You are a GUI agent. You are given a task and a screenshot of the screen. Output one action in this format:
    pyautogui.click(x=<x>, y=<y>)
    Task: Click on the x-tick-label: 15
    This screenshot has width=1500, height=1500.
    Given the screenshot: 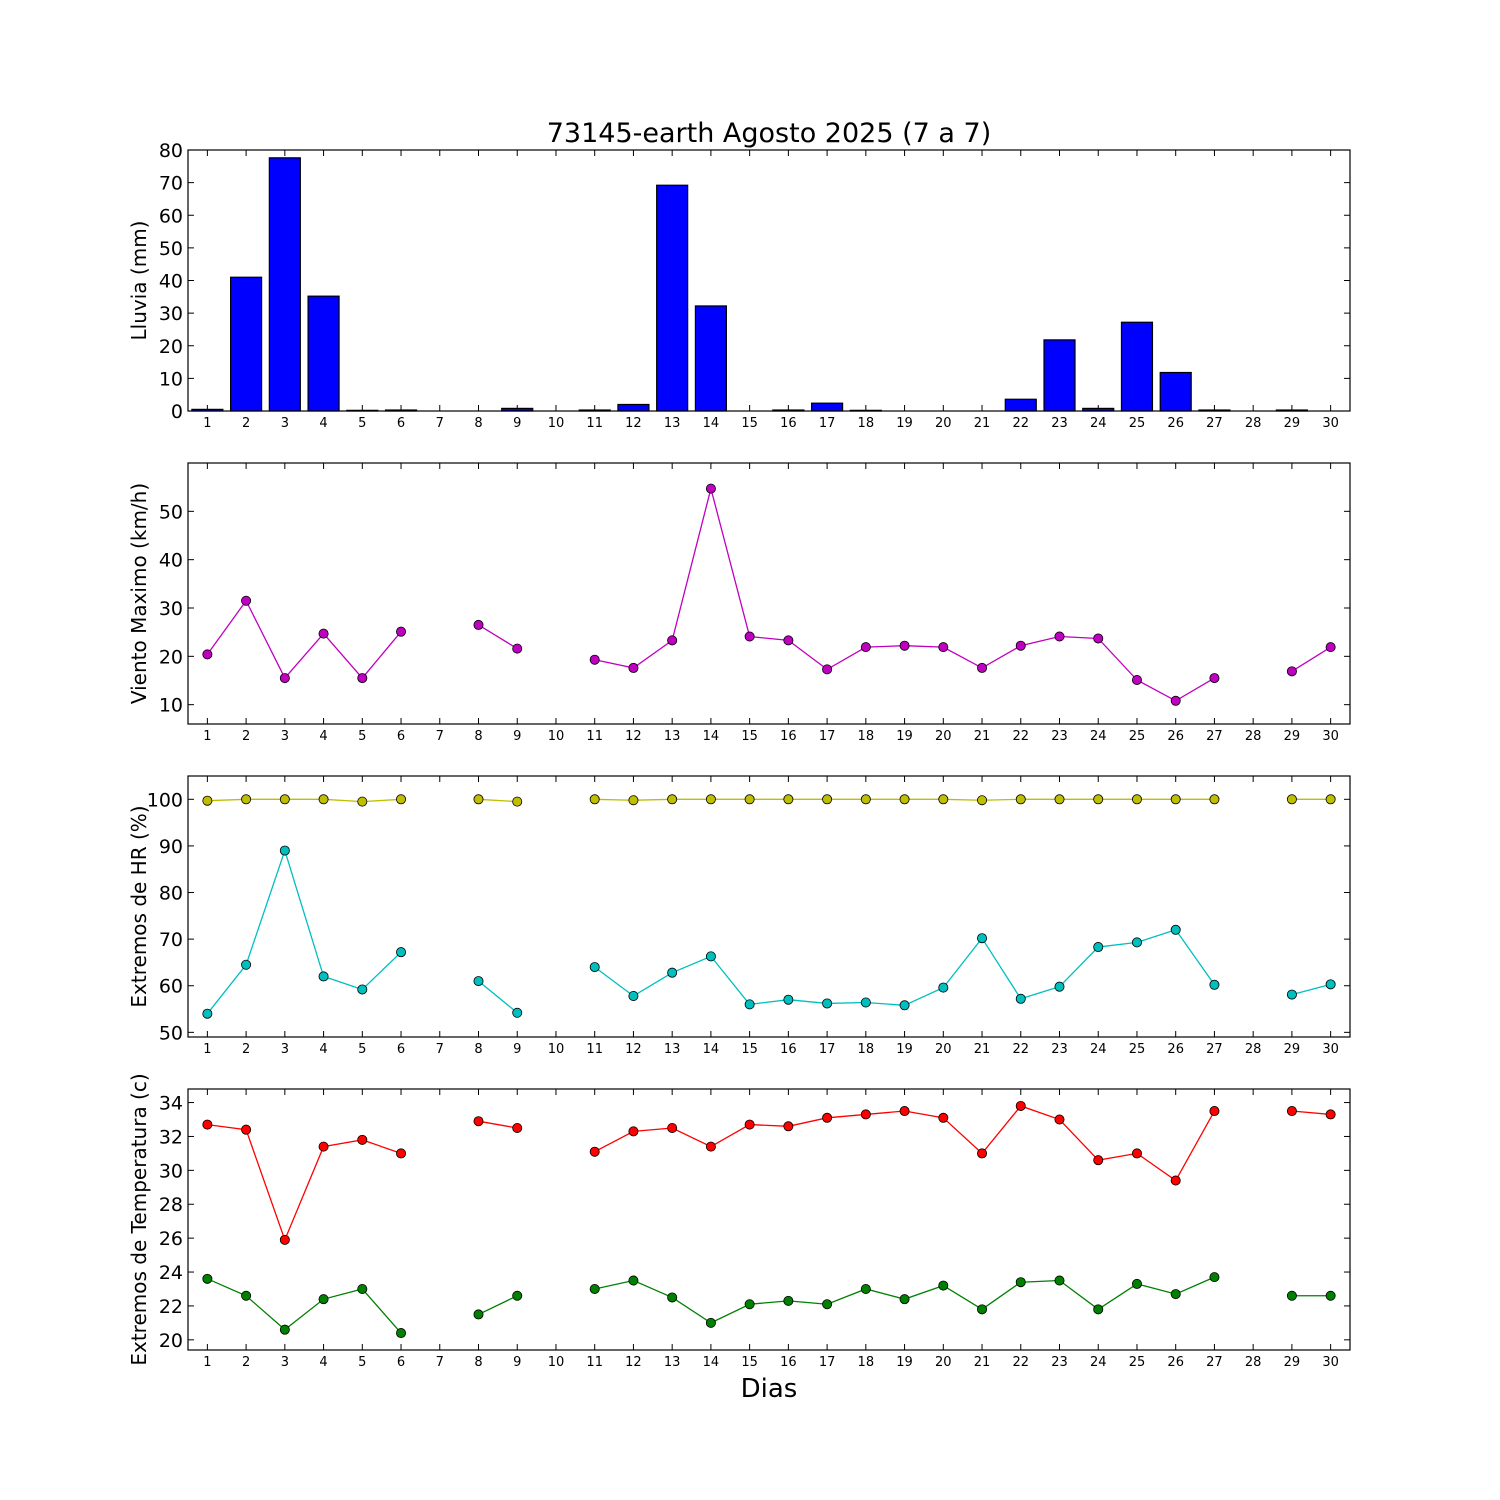 What is the action you would take?
    pyautogui.click(x=749, y=1049)
    